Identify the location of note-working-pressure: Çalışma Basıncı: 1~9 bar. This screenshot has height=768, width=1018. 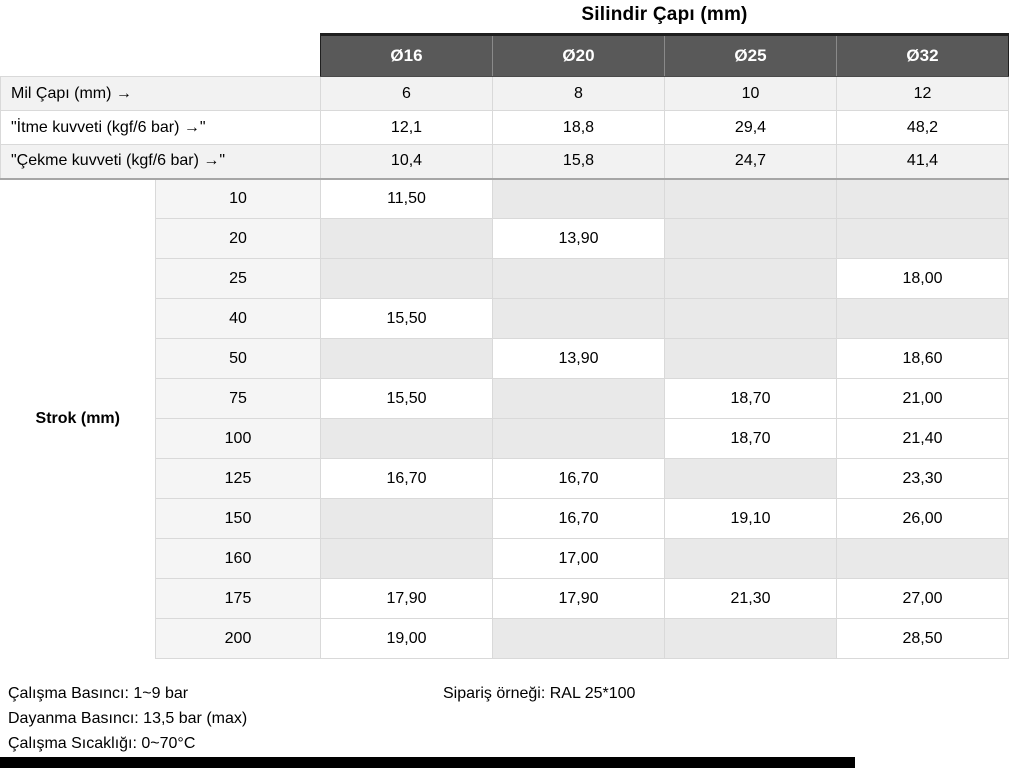
(98, 693).